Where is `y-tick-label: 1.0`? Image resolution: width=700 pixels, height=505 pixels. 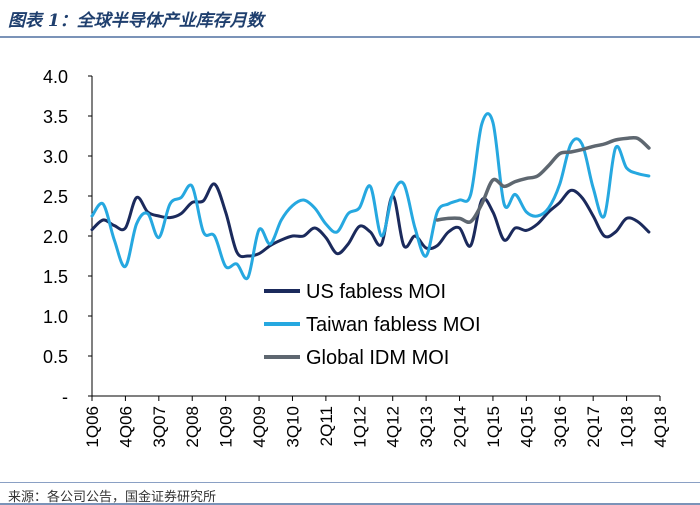 y-tick-label: 1.0 is located at coordinates (55, 317).